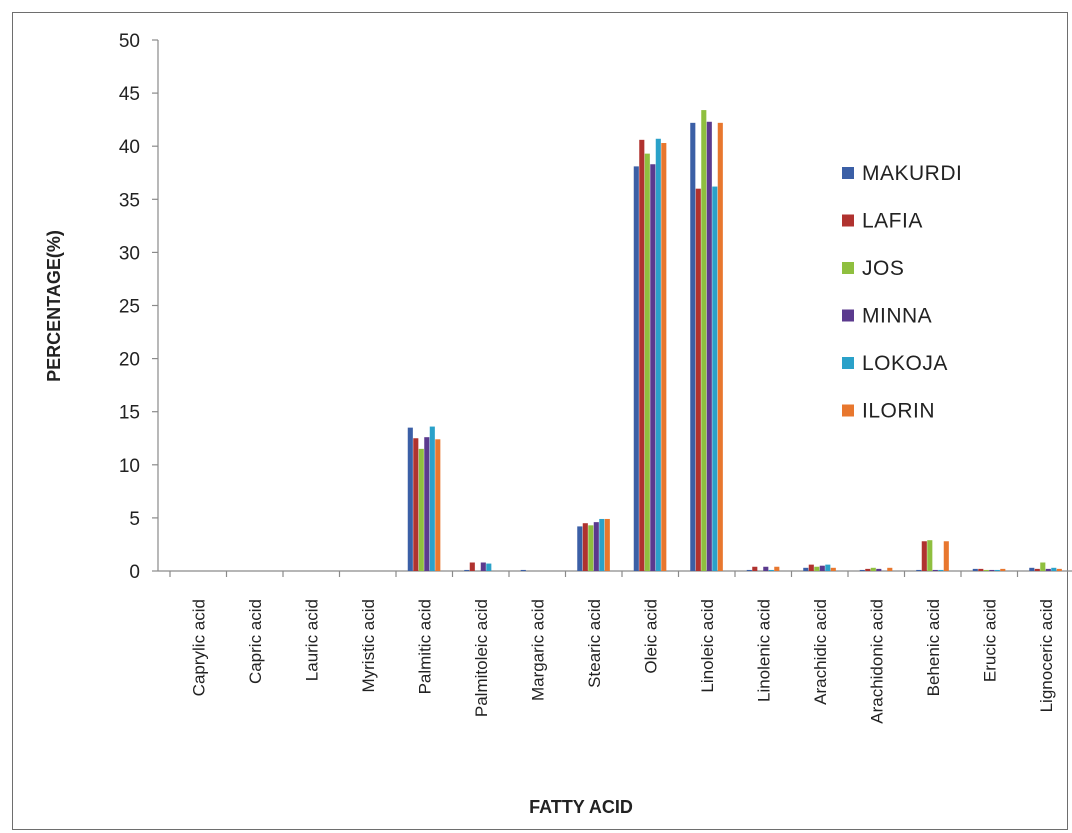  I want to click on legend-label: JOS, so click(883, 268).